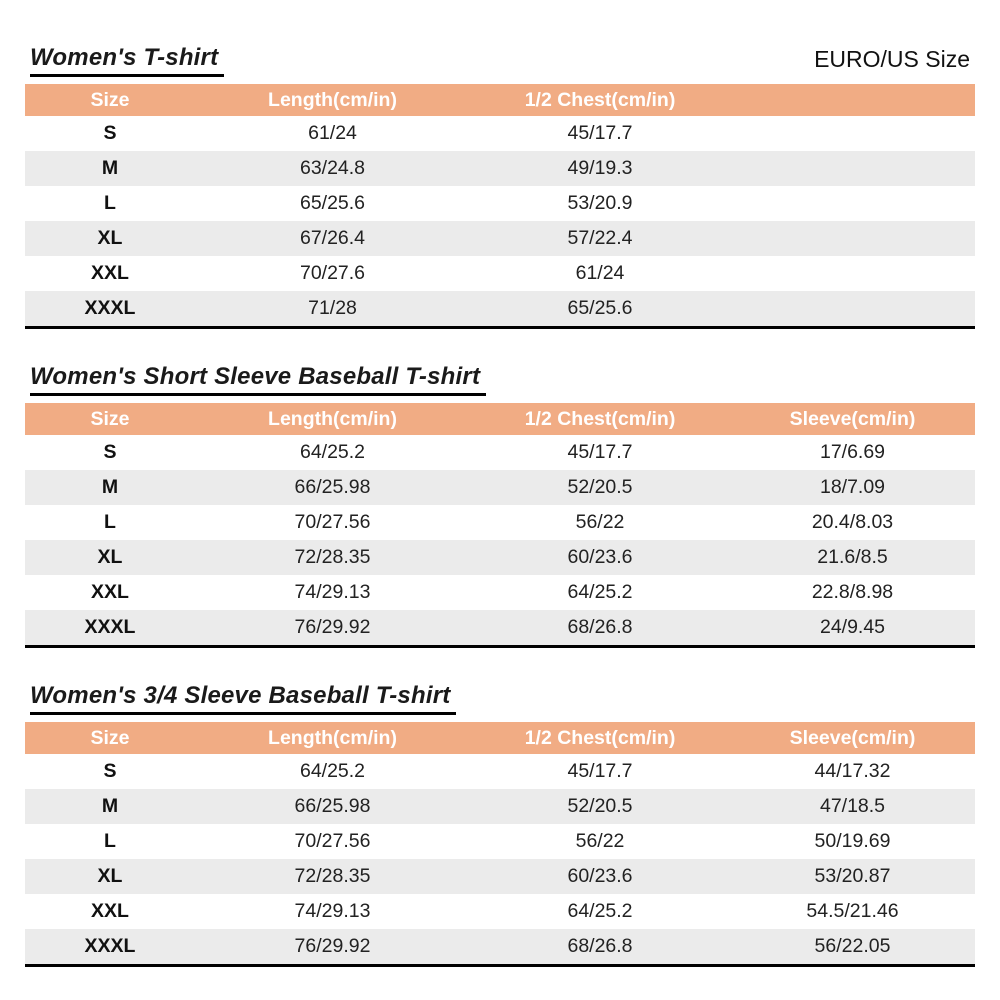  Describe the element at coordinates (852, 452) in the screenshot. I see `cell-sleeve: 17/6.69` at that location.